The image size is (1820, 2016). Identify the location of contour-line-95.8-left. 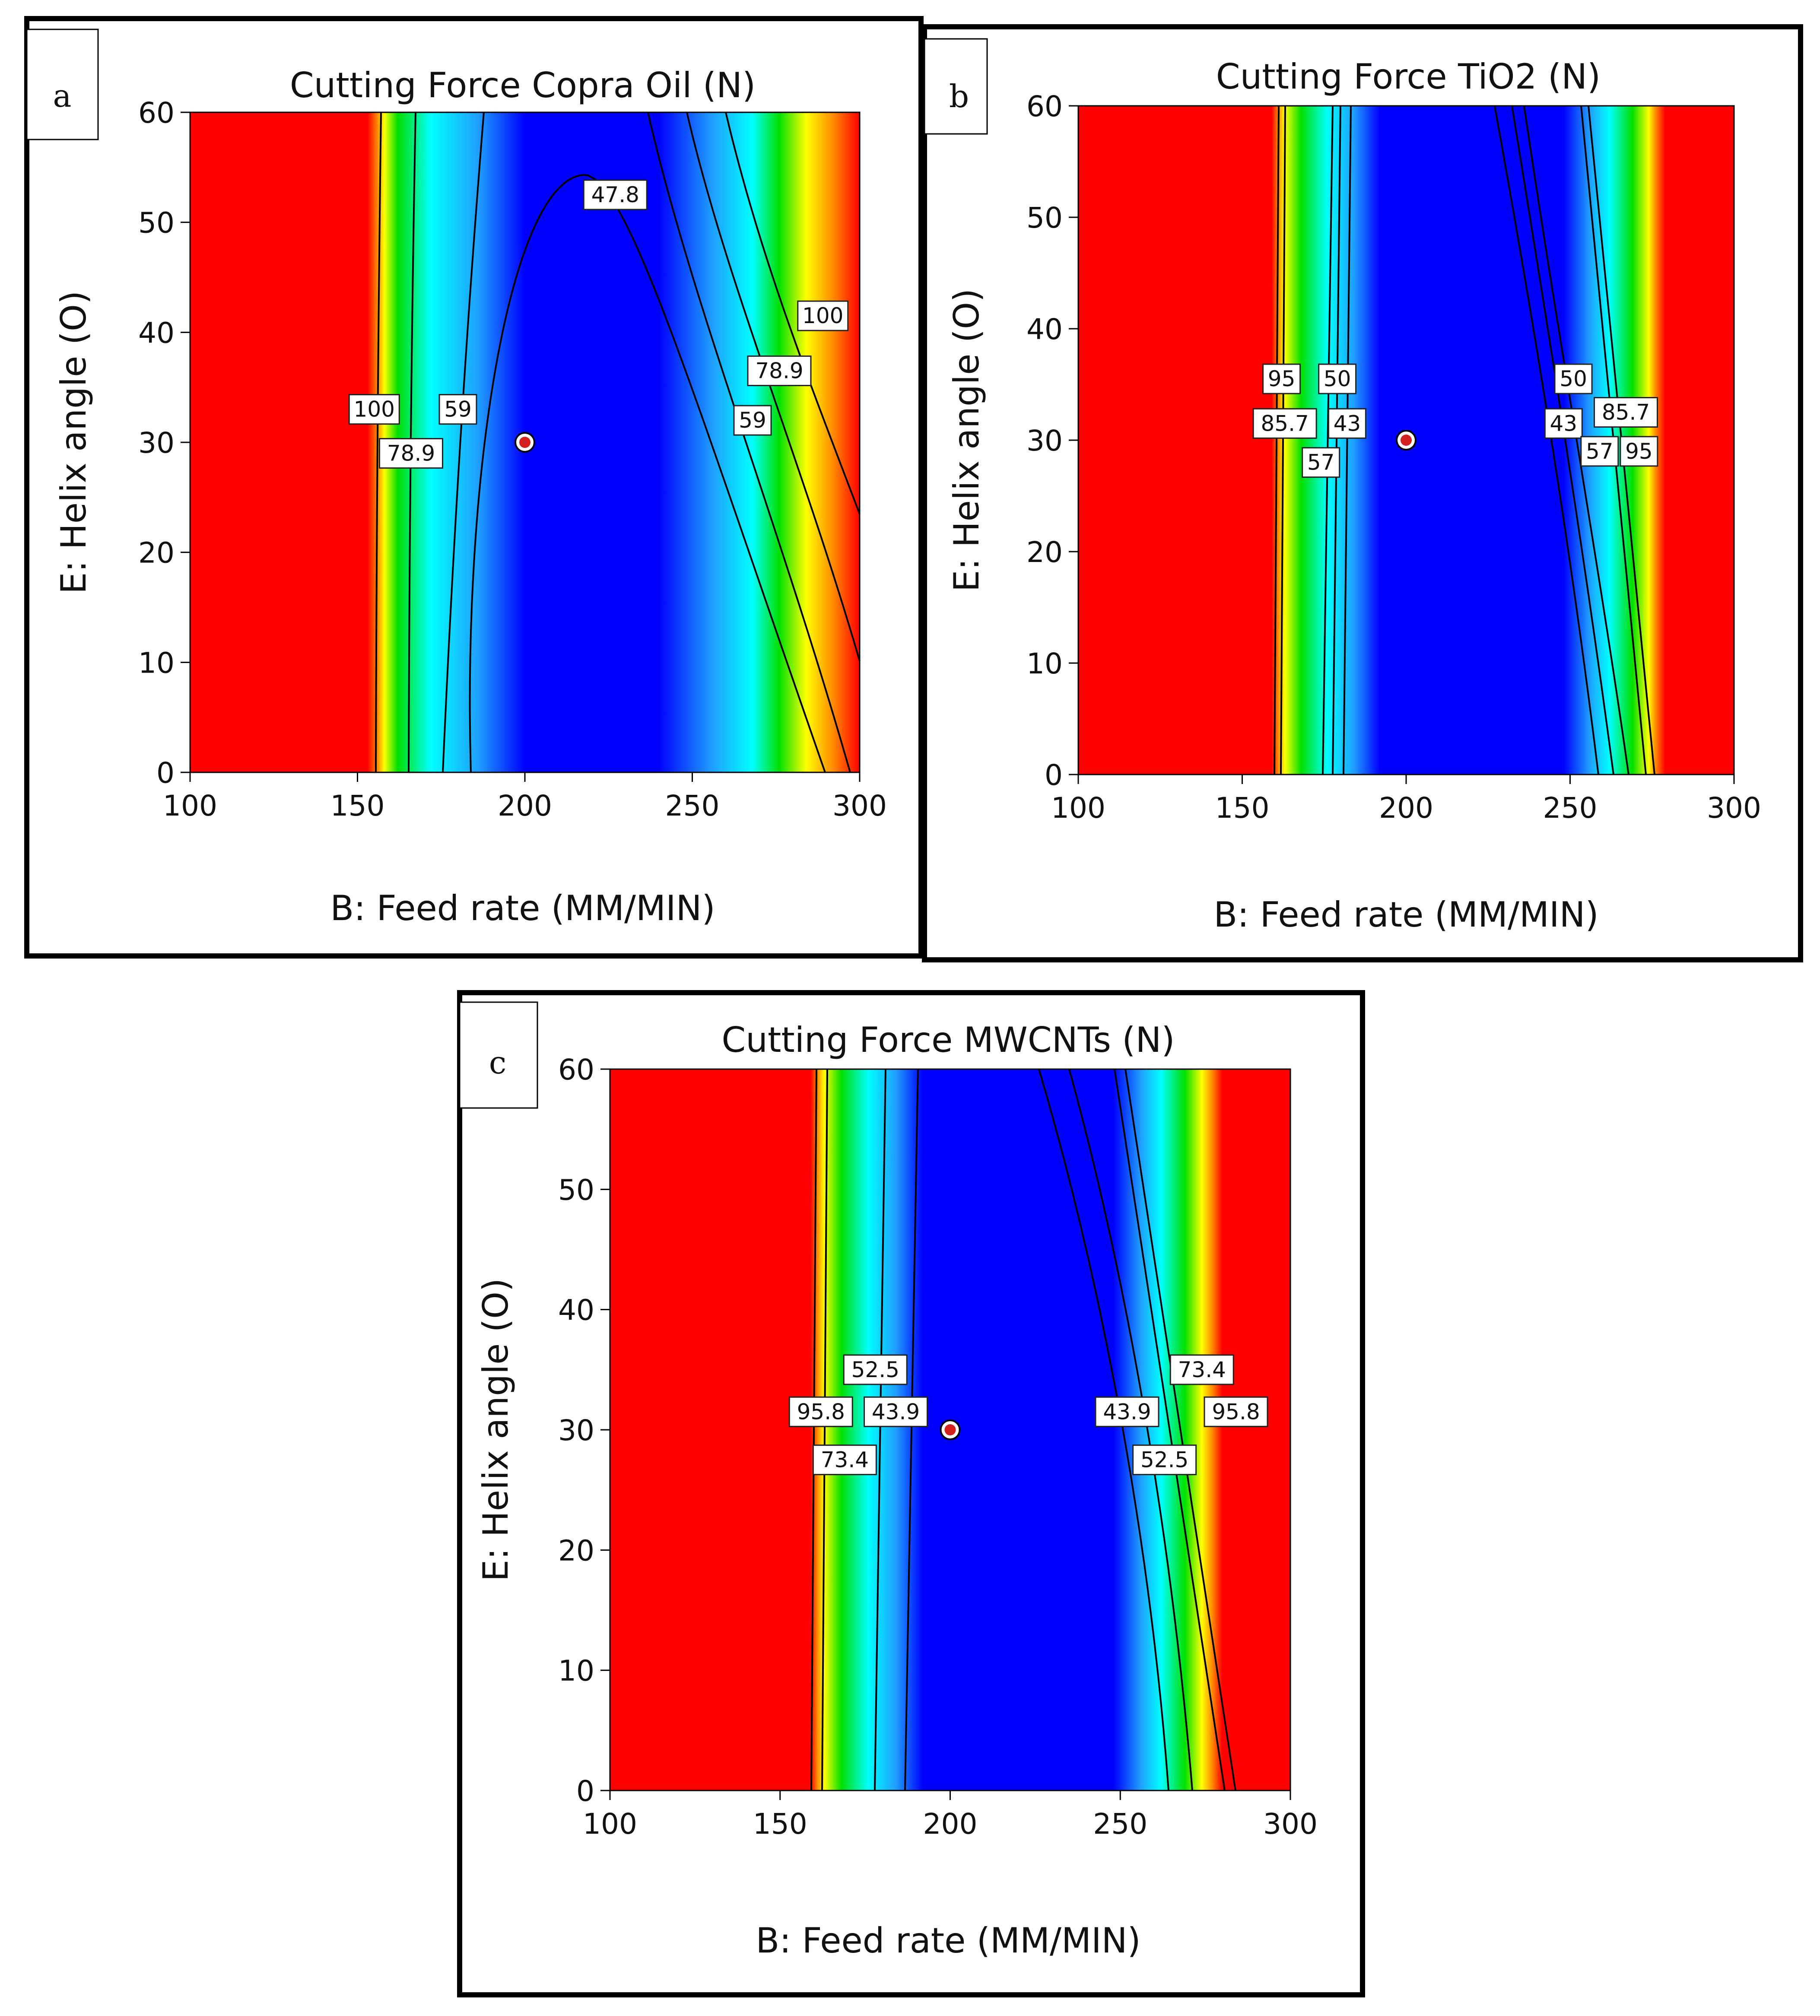
(813, 1430).